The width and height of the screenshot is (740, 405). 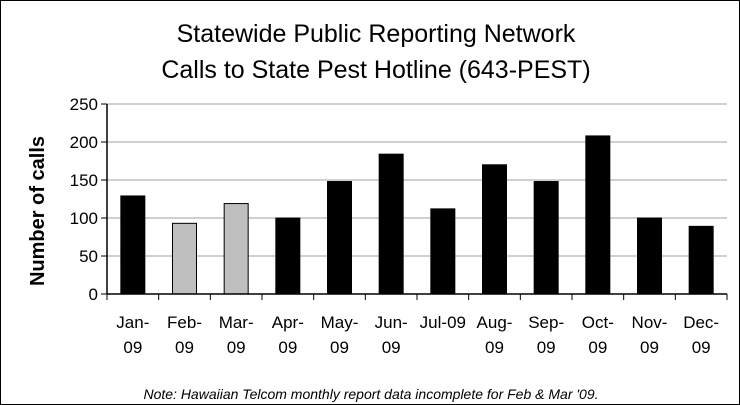 I want to click on x-tick-label: Nov-, so click(x=650, y=322).